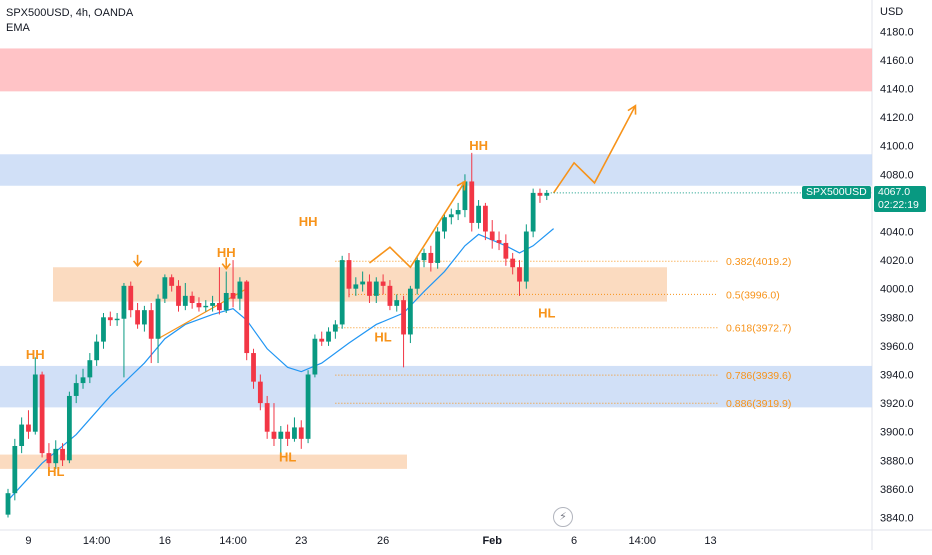 The width and height of the screenshot is (932, 555). What do you see at coordinates (897, 90) in the screenshot?
I see `price-tick-2: 4140.0` at bounding box center [897, 90].